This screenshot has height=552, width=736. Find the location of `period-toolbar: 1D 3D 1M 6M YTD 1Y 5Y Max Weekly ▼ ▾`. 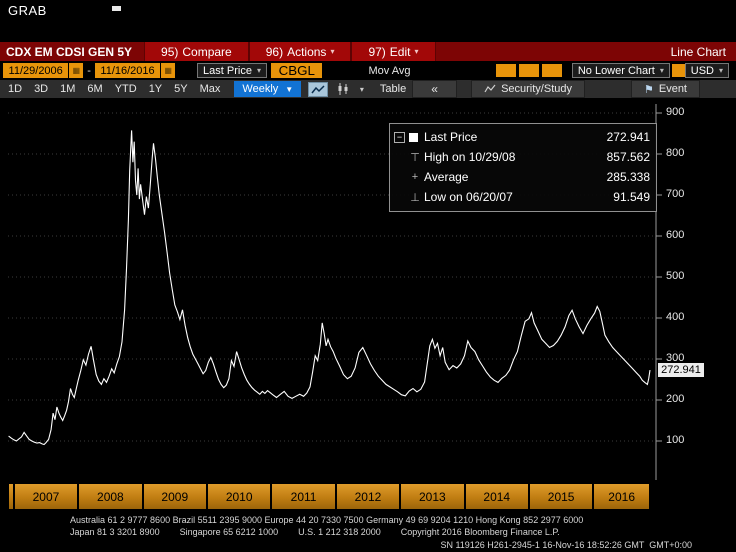

period-toolbar: 1D 3D 1M 6M YTD 1Y 5Y Max Weekly ▼ ▾ is located at coordinates (368, 89).